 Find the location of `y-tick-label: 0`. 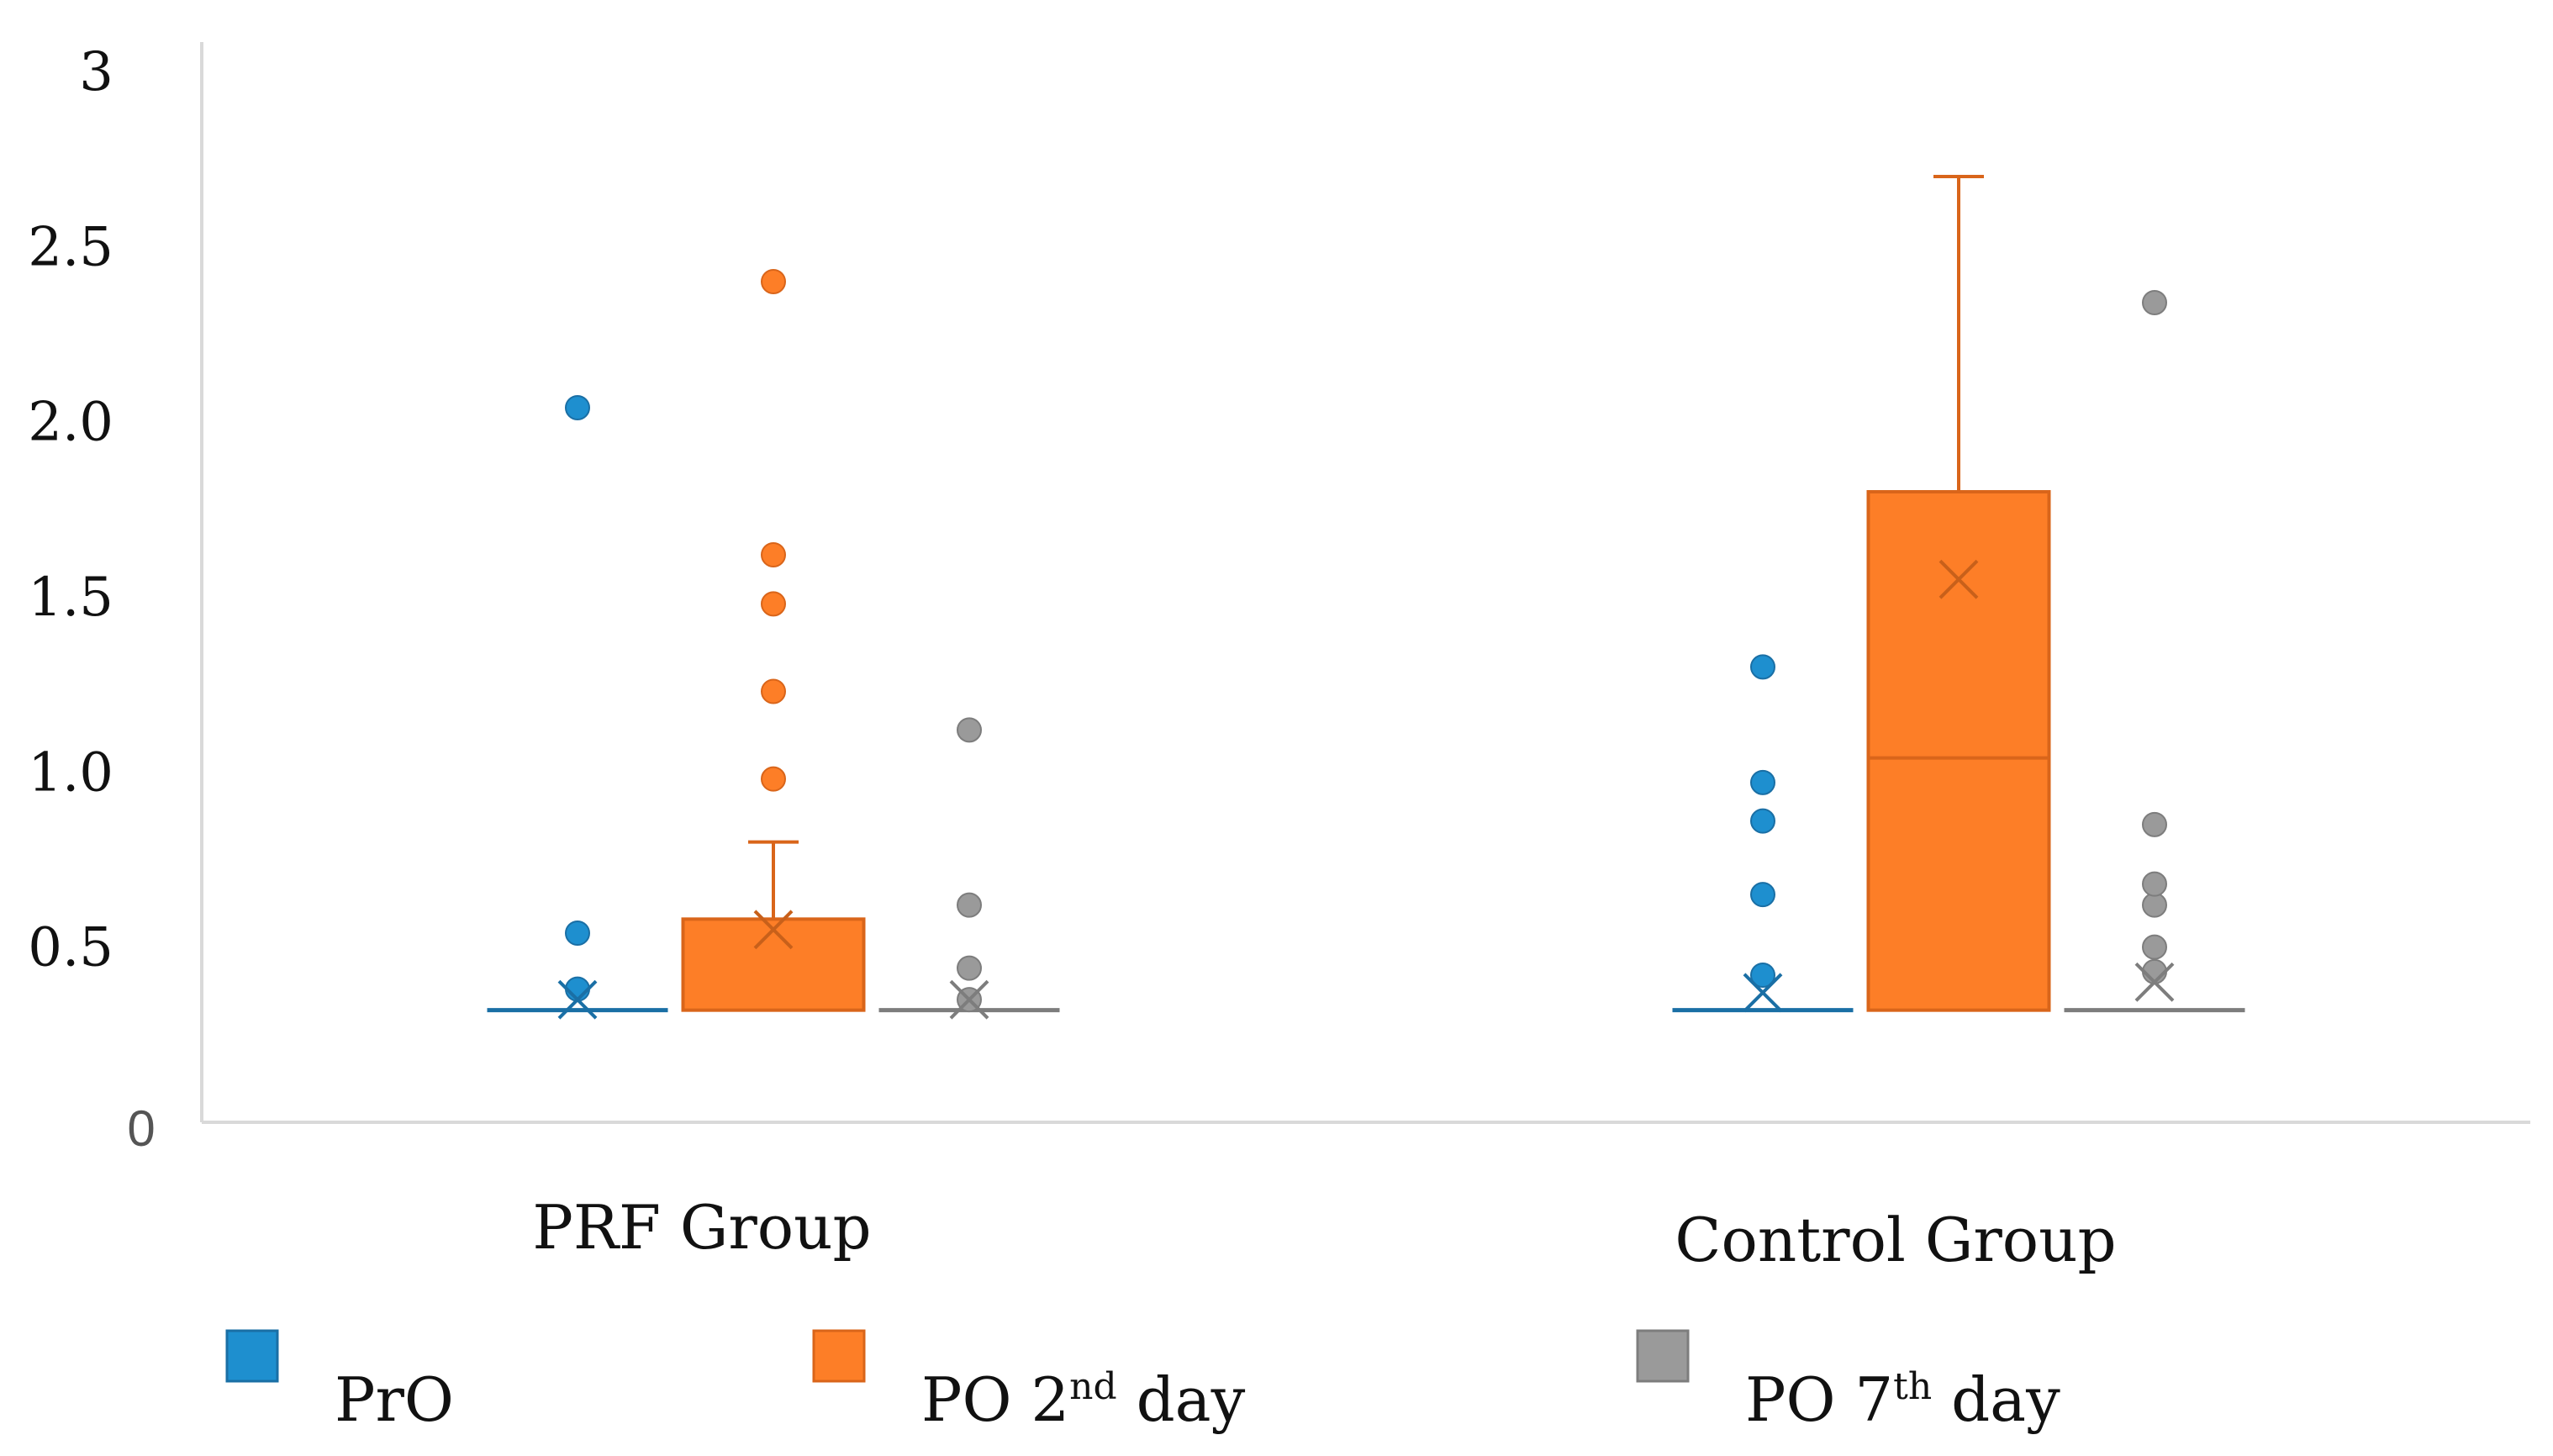

y-tick-label: 0 is located at coordinates (141, 1128).